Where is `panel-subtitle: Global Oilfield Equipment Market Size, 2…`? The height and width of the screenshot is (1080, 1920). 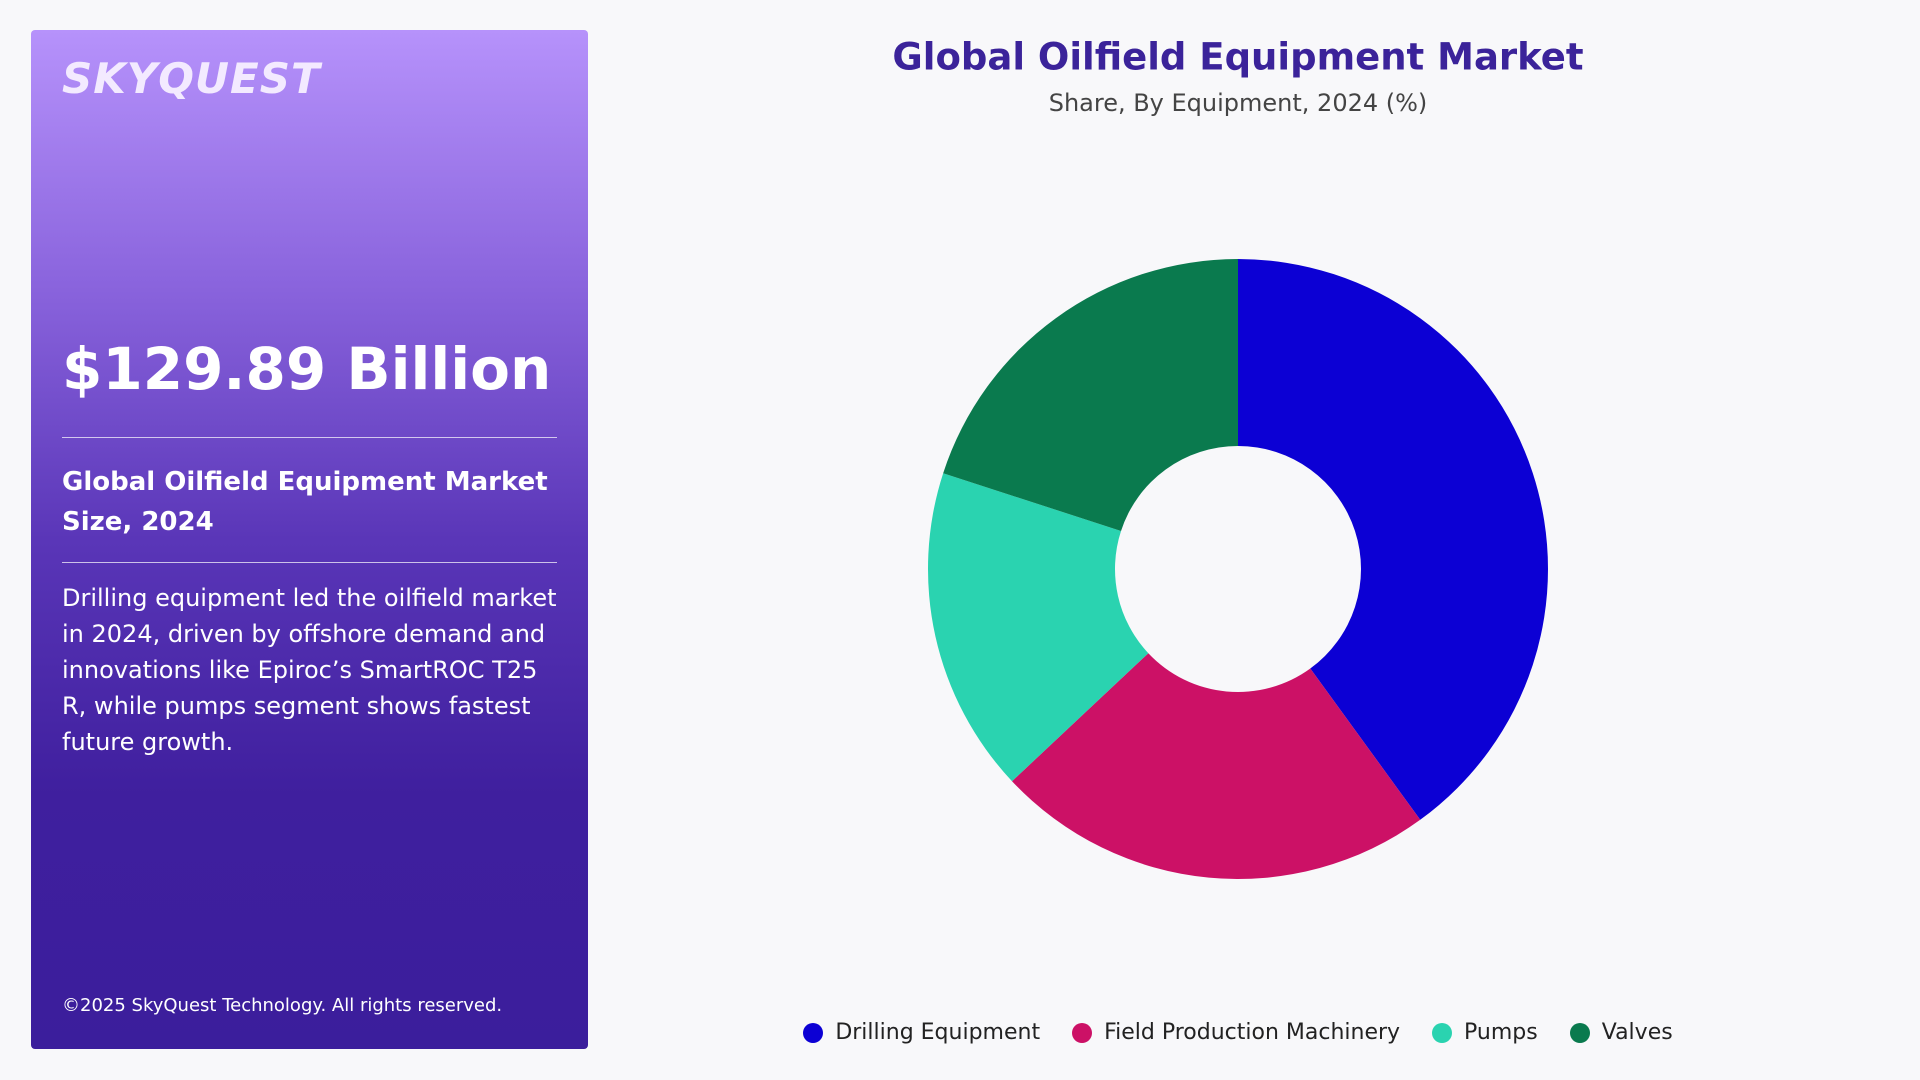
panel-subtitle: Global Oilfield Equipment Market Size, 2… is located at coordinates (305, 502).